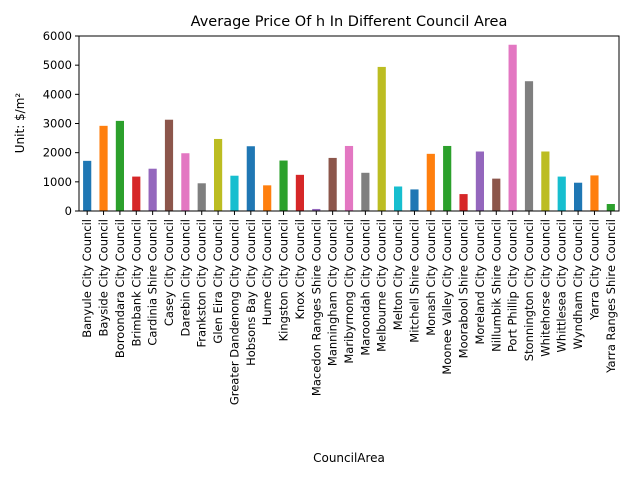  I want to click on y-axis: 0 1000 2000 3000 4000 5000 6000, so click(61, 123).